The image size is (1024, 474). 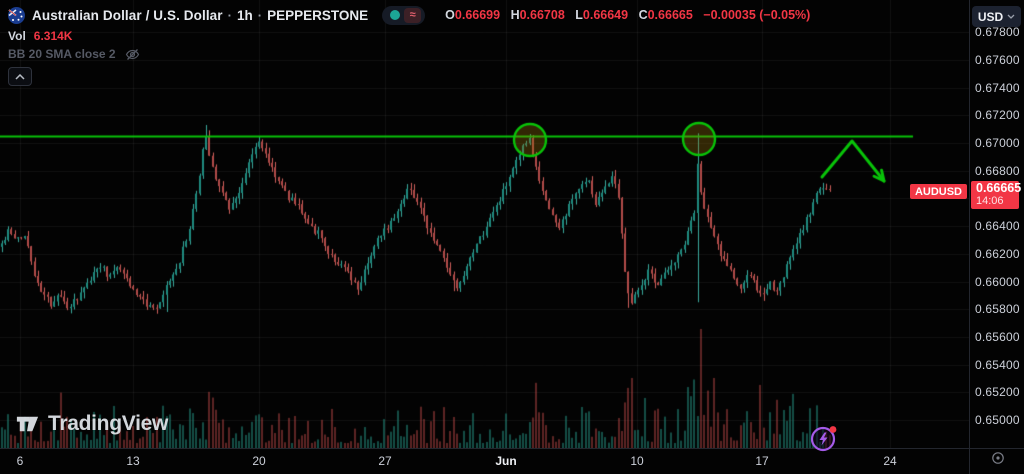 I want to click on price-tick-label: 0.65400, so click(x=997, y=364).